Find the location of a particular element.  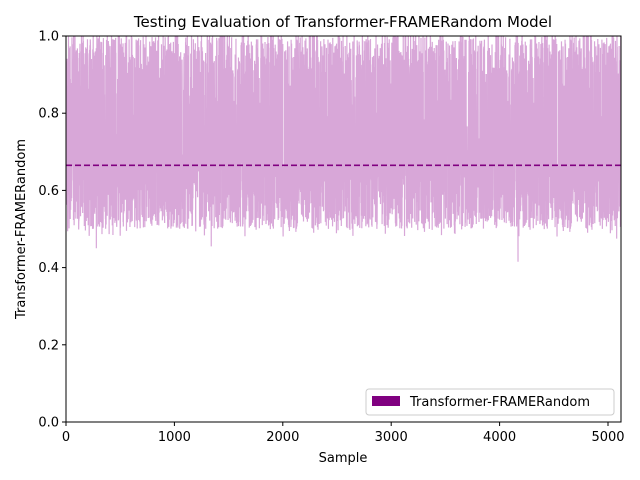

x-tick-label: 0 is located at coordinates (66, 437).